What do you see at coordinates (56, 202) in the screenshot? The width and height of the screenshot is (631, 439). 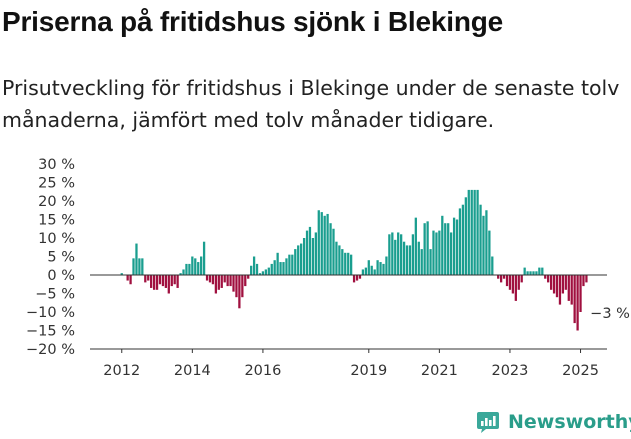 I see `y-tick-label: 20 %` at bounding box center [56, 202].